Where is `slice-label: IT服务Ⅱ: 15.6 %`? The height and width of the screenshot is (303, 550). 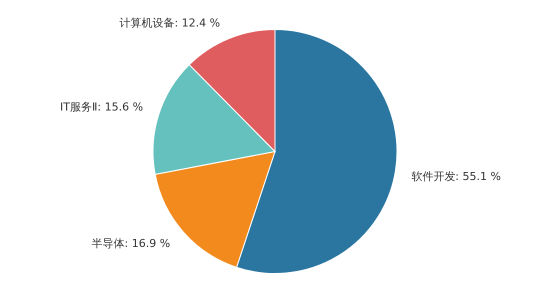 slice-label: IT服务Ⅱ: 15.6 % is located at coordinates (102, 107).